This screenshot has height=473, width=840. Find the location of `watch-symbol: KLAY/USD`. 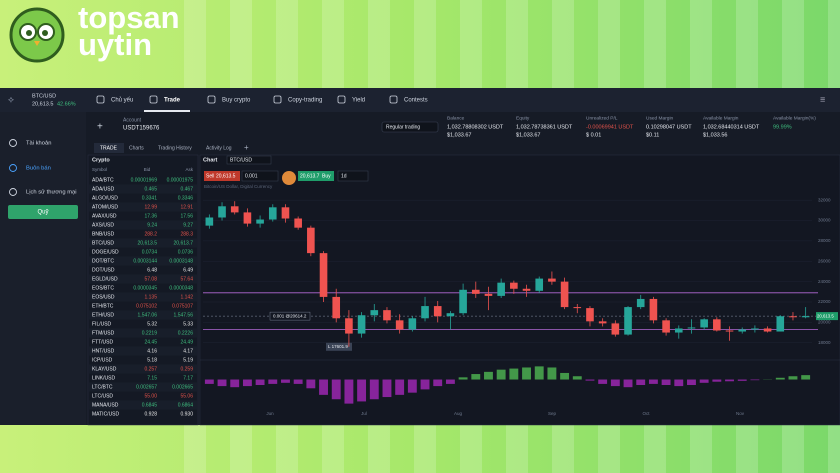

watch-symbol: KLAY/USD is located at coordinates (104, 369).